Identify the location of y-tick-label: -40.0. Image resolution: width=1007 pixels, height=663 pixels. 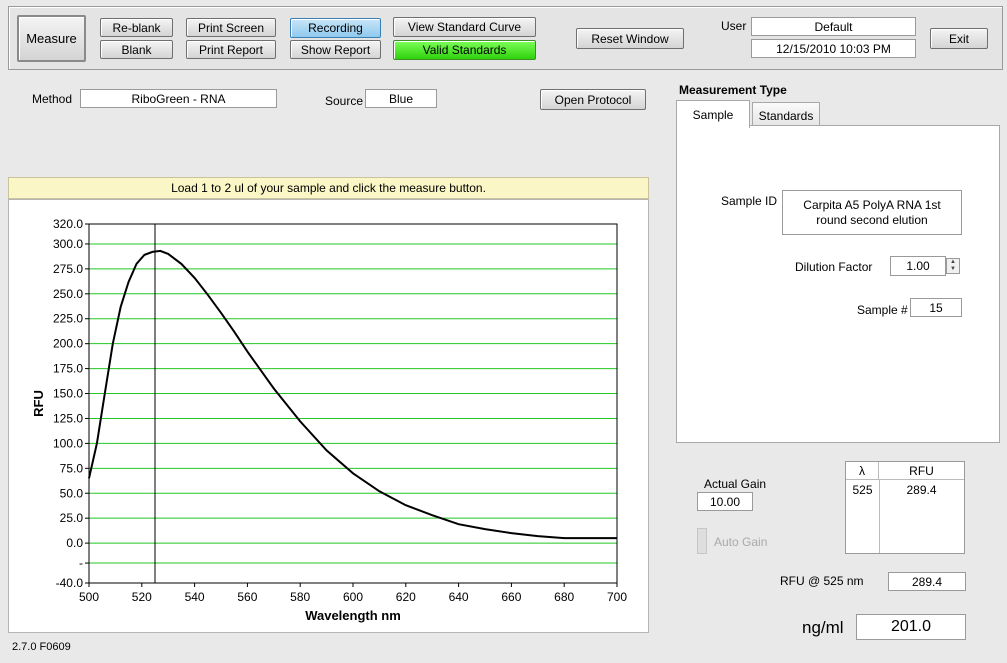
(70, 583).